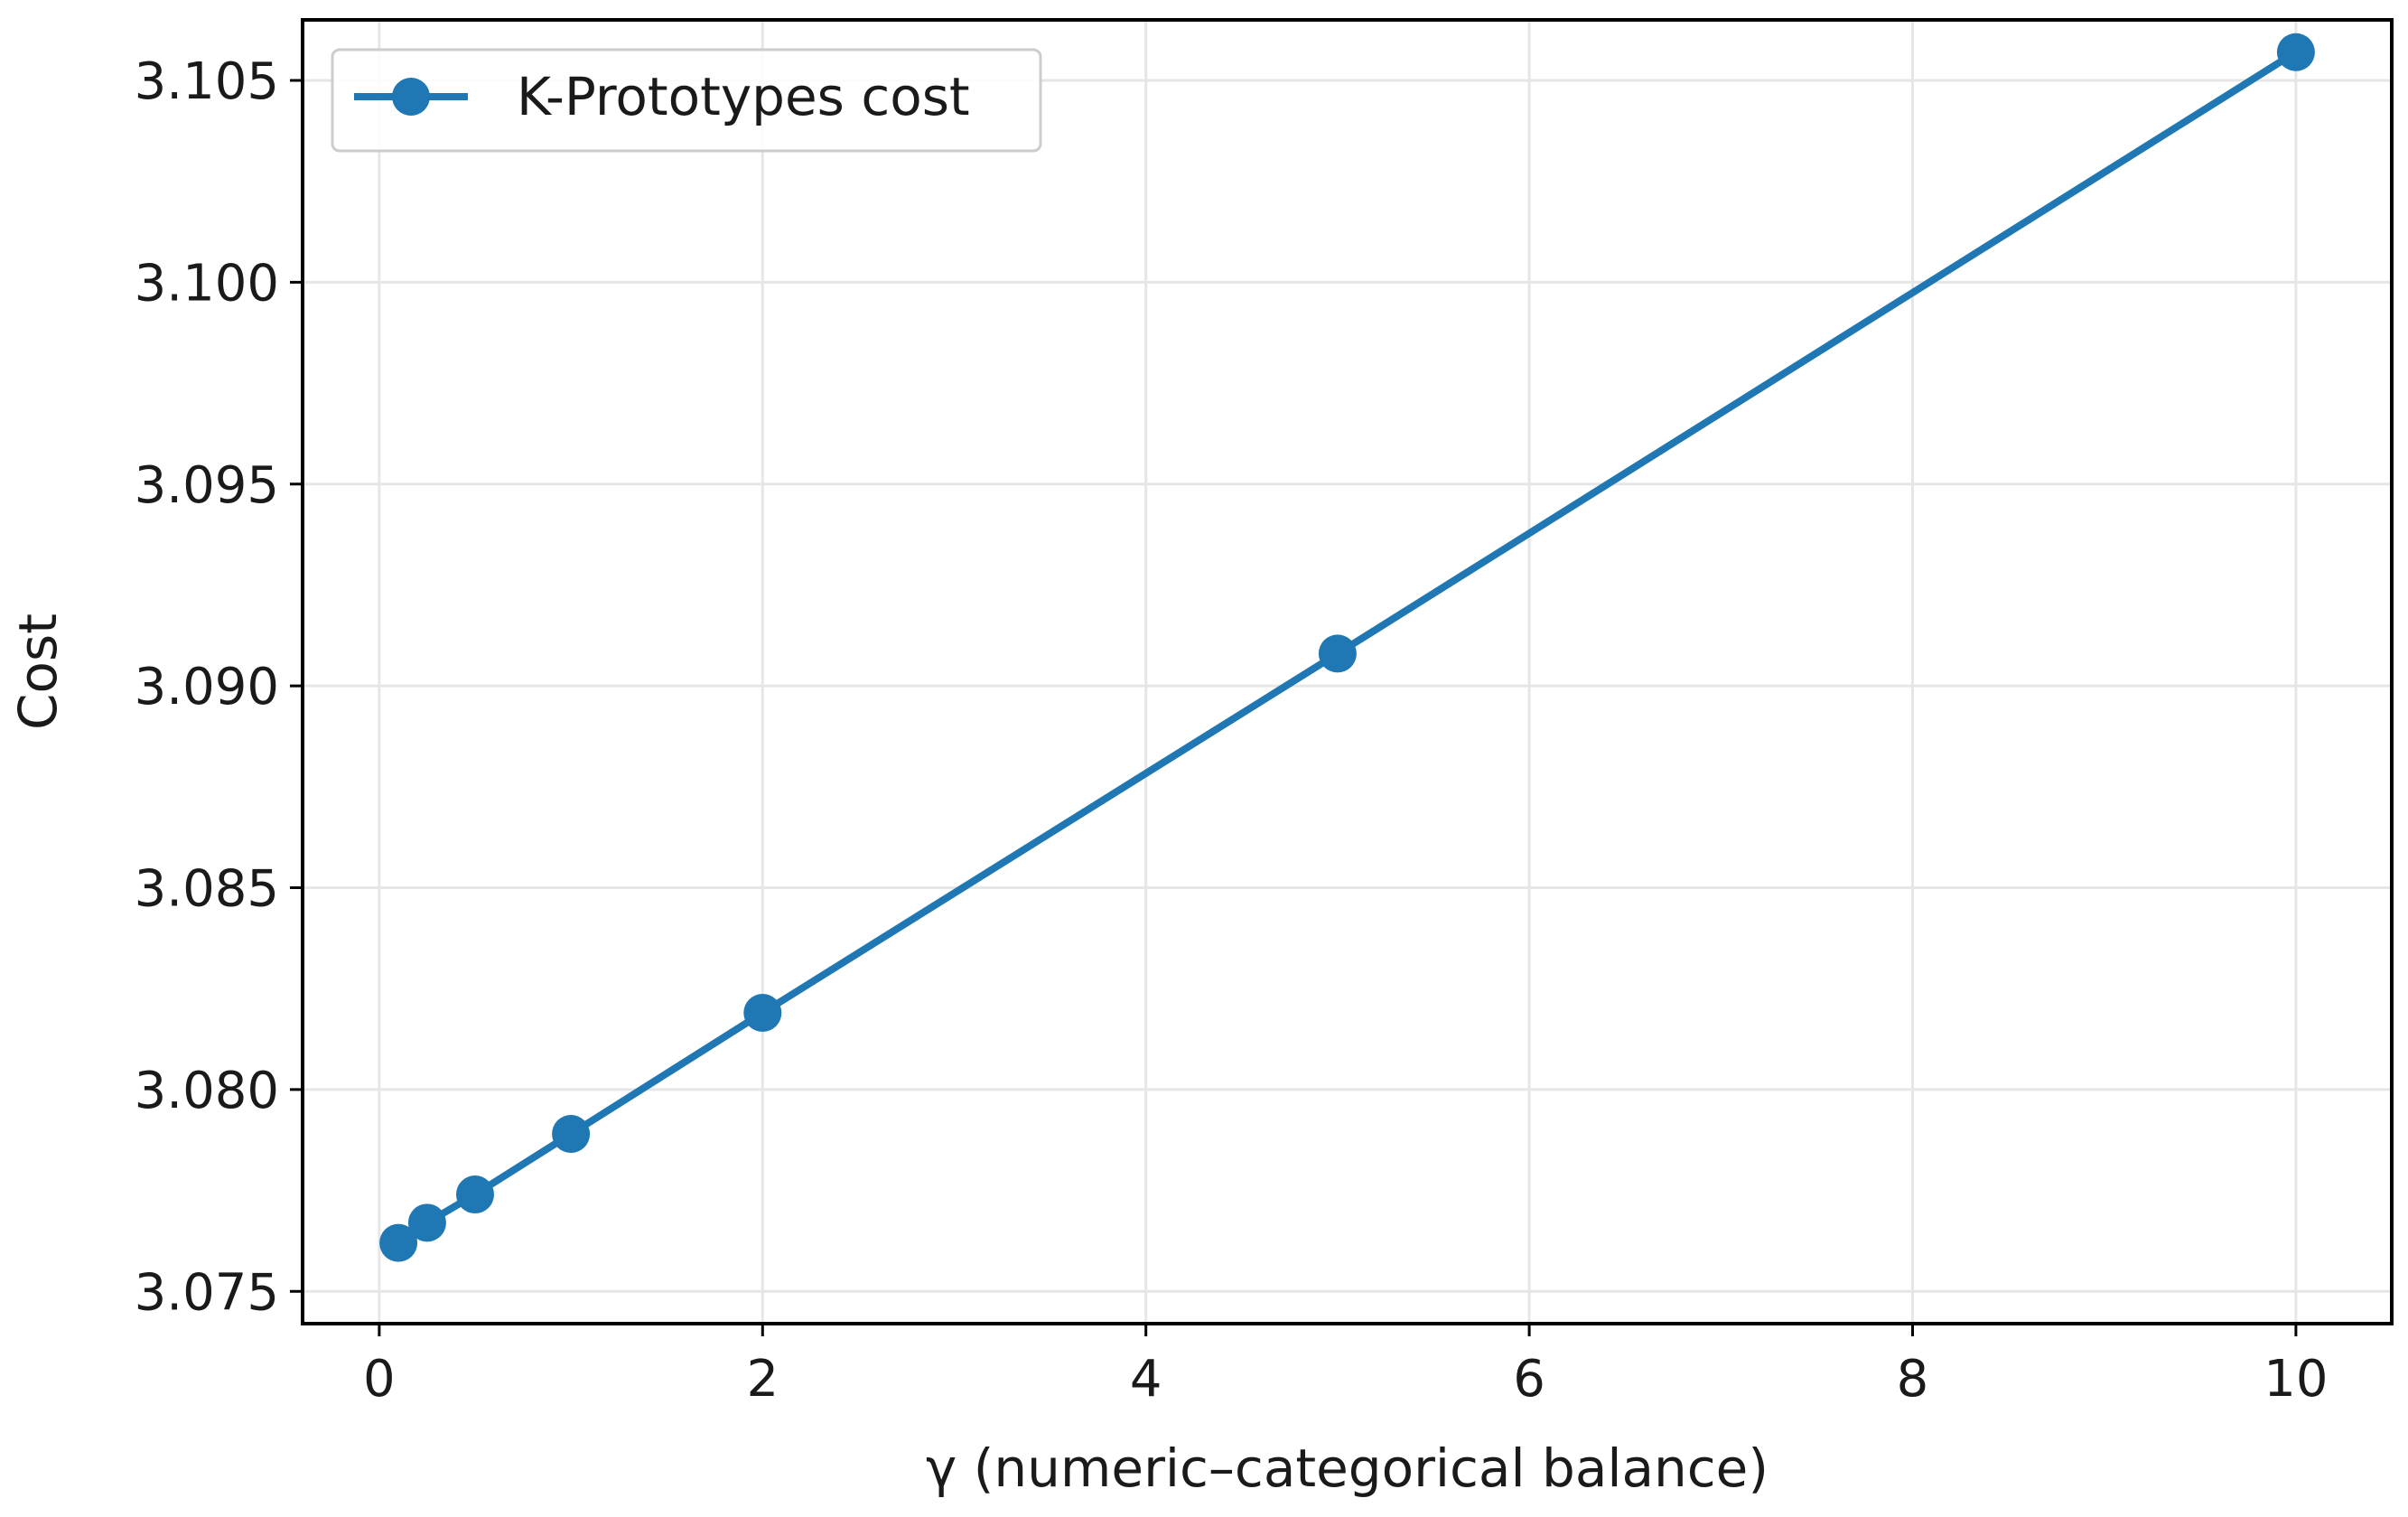 Image resolution: width=2408 pixels, height=1517 pixels. Describe the element at coordinates (743, 96) in the screenshot. I see `legend-entry-label: K-Prototypes cost` at that location.